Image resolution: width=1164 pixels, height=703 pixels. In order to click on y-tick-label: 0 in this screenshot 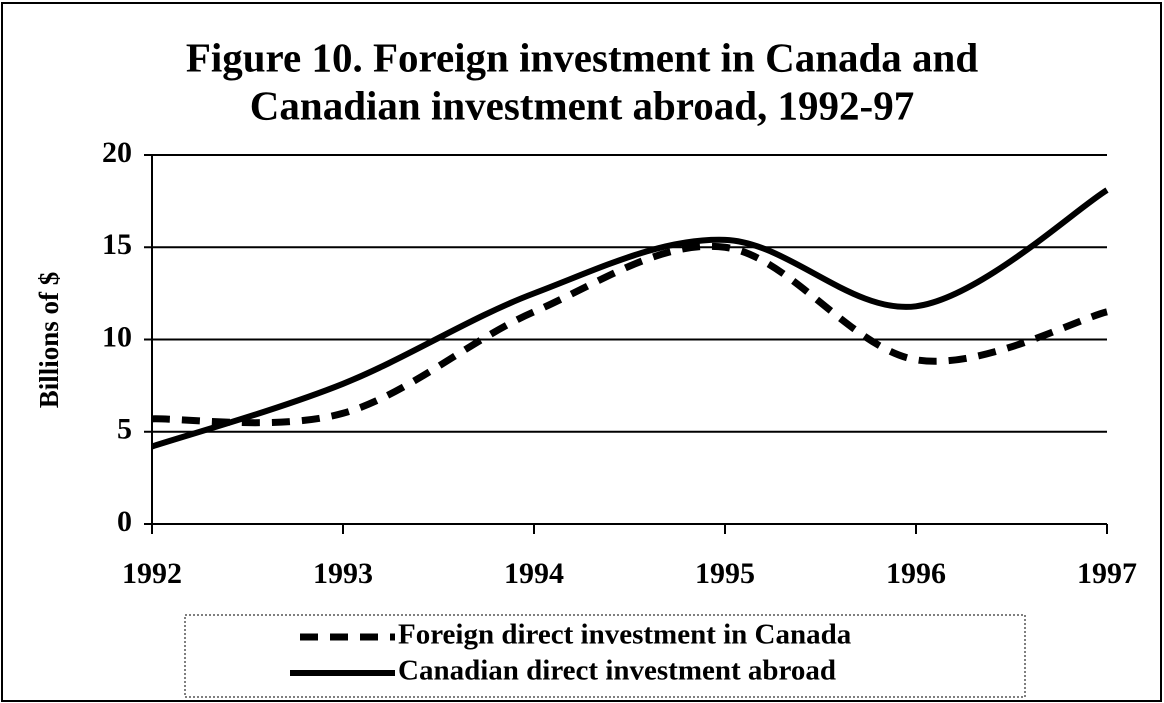, I will do `click(124, 521)`.